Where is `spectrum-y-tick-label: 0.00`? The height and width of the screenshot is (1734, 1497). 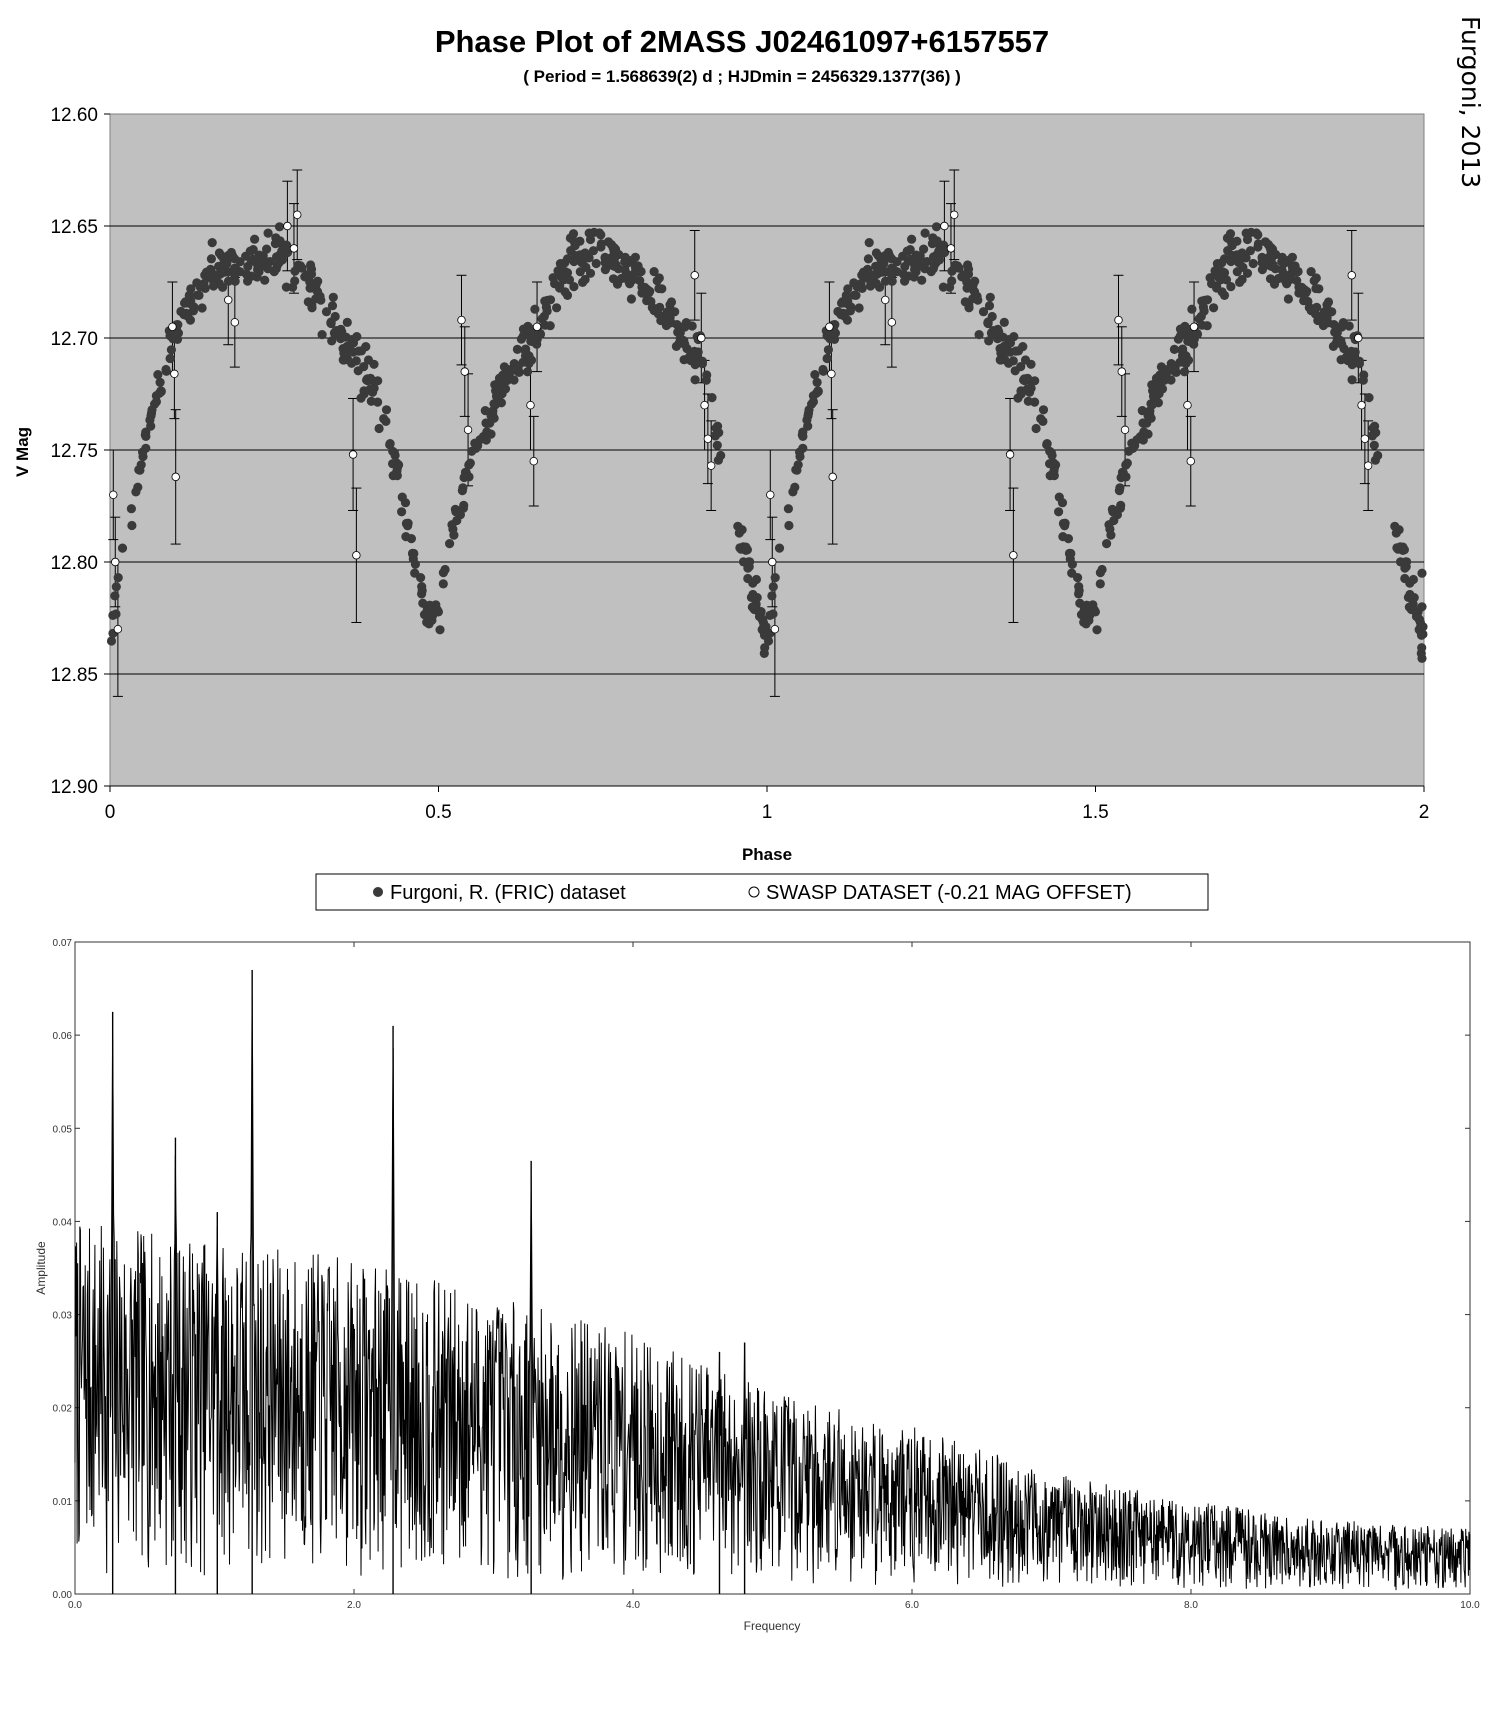 spectrum-y-tick-label: 0.00 is located at coordinates (63, 1595).